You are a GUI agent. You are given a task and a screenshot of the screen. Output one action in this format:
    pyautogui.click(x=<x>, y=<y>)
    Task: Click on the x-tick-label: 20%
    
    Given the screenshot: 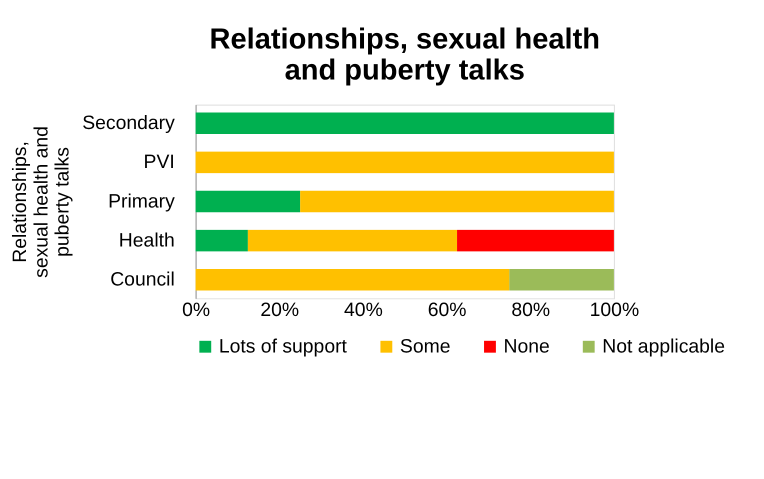 What is the action you would take?
    pyautogui.click(x=280, y=310)
    